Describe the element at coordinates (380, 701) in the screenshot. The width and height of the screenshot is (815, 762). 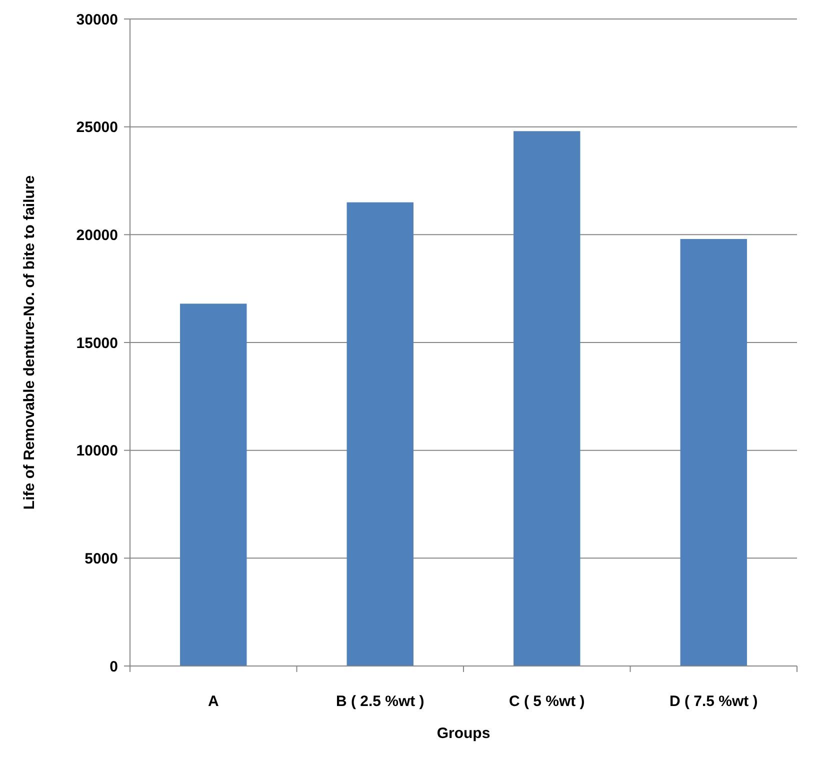
I see `x-tick-label: B ( 2.5 %wt )` at that location.